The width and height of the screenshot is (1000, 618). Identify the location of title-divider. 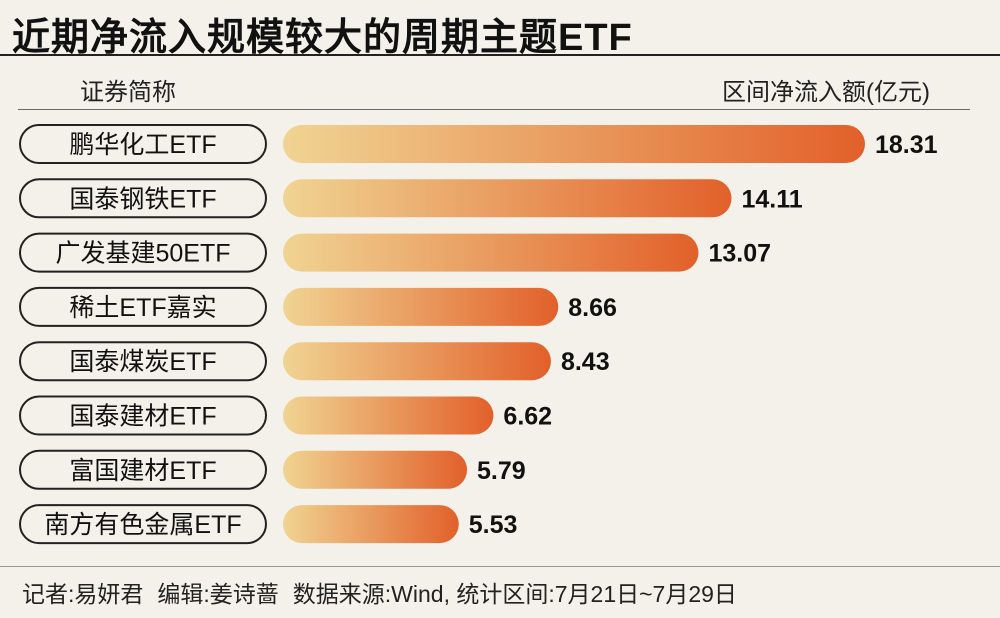
(500, 55).